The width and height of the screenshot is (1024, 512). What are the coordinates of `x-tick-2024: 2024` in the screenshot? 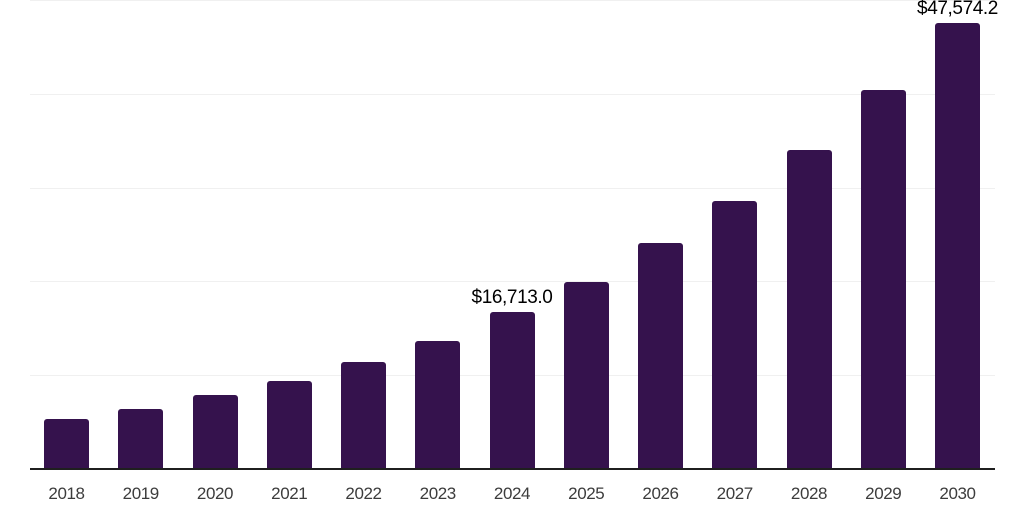 It's located at (512, 493).